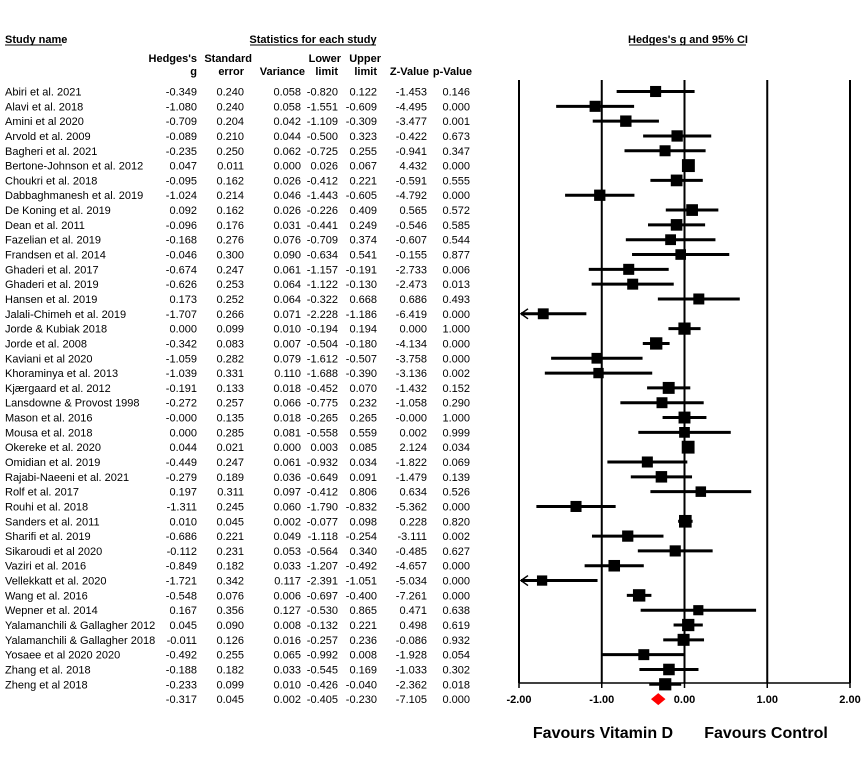 The height and width of the screenshot is (768, 868). Describe the element at coordinates (456, 552) in the screenshot. I see `cell-p-value: 0.627` at that location.